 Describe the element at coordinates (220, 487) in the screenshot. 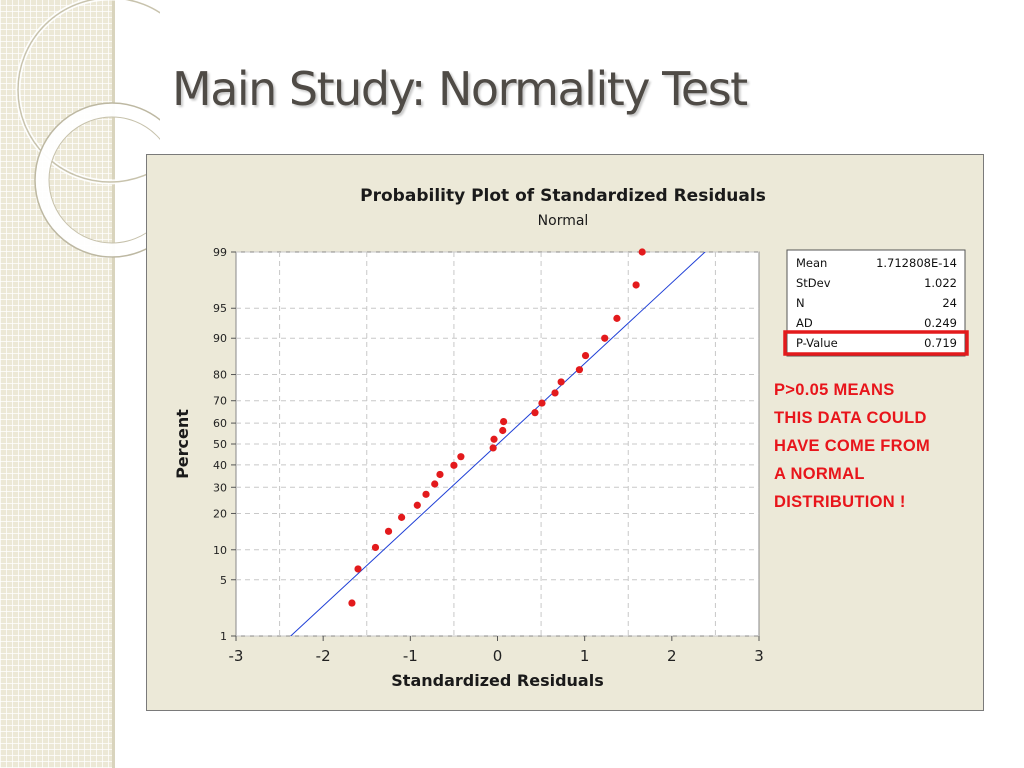

I see `y-tick-label: 30` at that location.